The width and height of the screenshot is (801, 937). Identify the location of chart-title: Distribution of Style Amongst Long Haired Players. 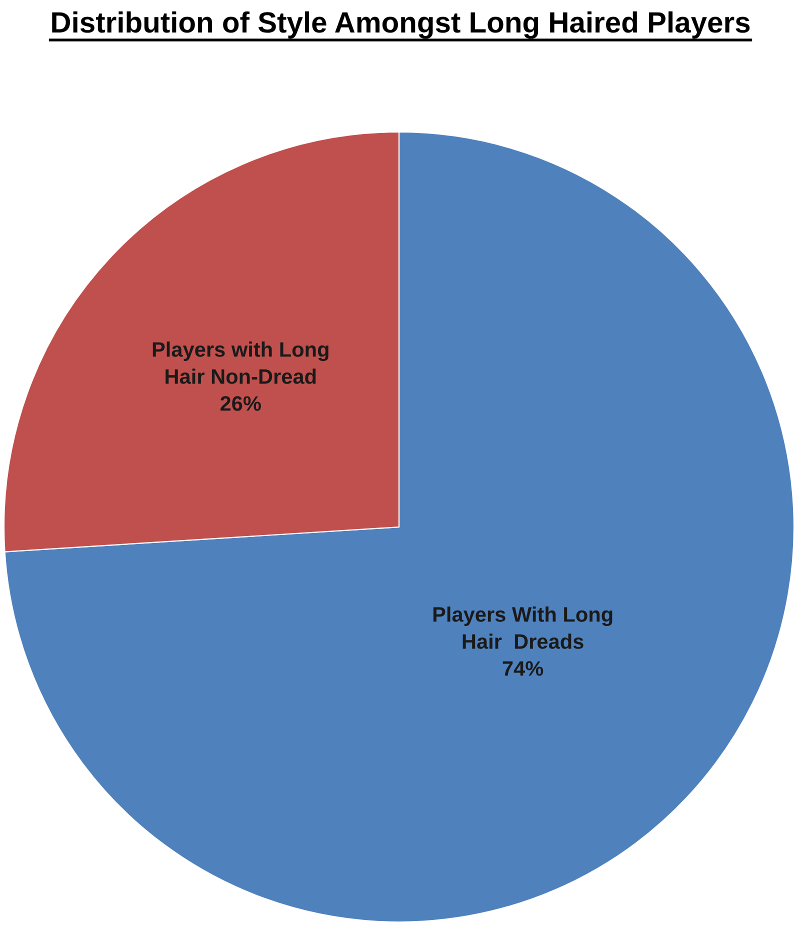
(401, 25).